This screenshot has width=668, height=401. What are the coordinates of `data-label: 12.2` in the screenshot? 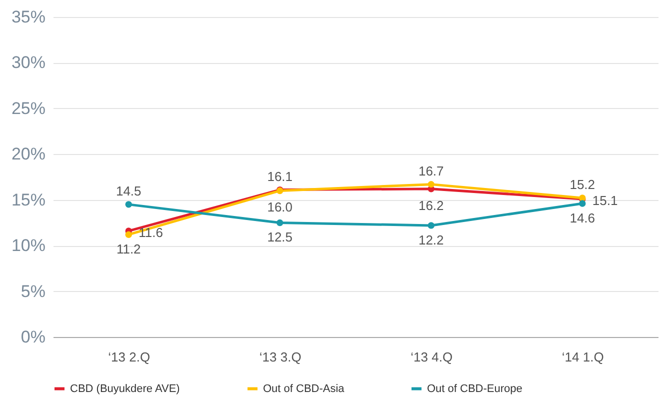 It's located at (431, 240).